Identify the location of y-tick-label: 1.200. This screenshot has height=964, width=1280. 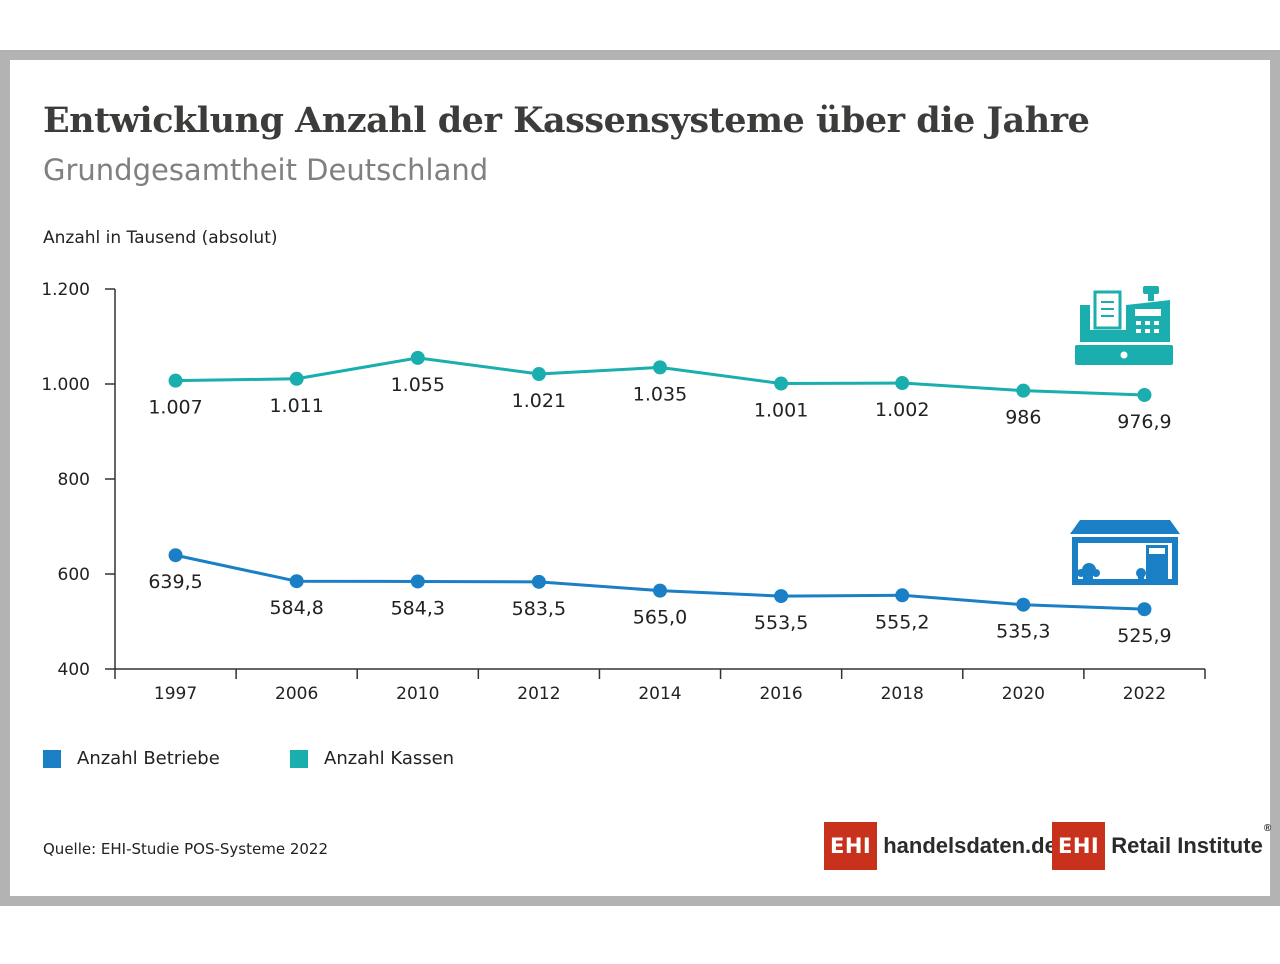
(65, 290).